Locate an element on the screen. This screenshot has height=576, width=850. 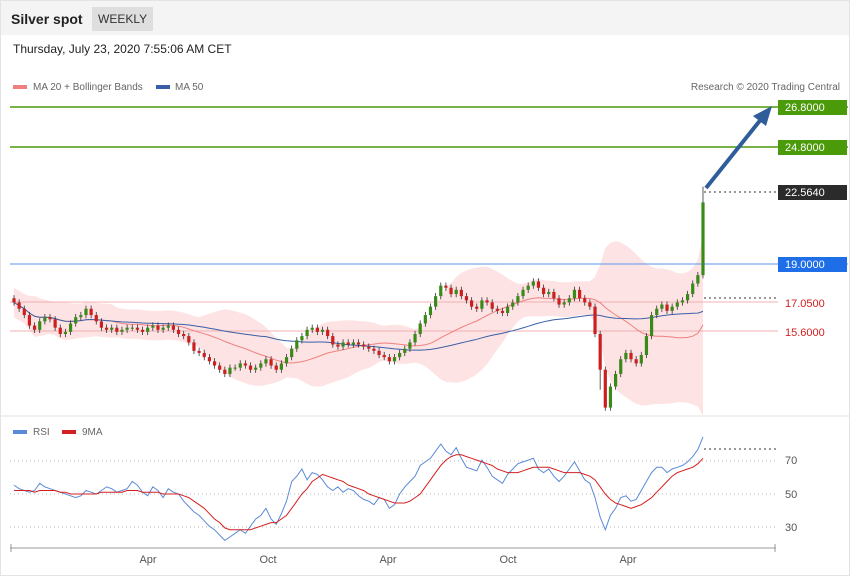
last-price-tag-label: 22.5640 is located at coordinates (805, 193).